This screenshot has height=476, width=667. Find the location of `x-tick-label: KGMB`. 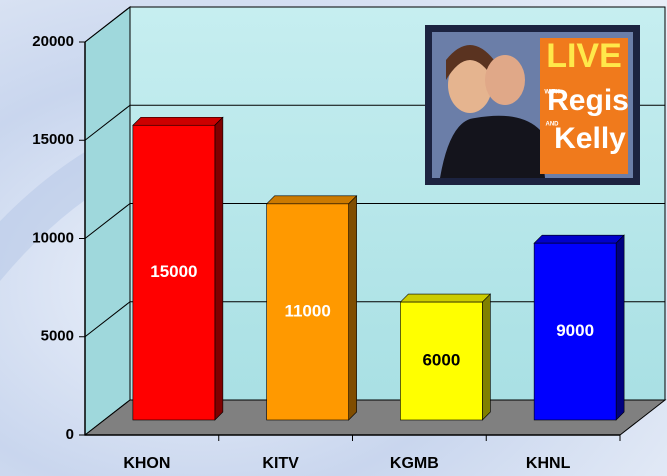

x-tick-label: KGMB is located at coordinates (414, 463).